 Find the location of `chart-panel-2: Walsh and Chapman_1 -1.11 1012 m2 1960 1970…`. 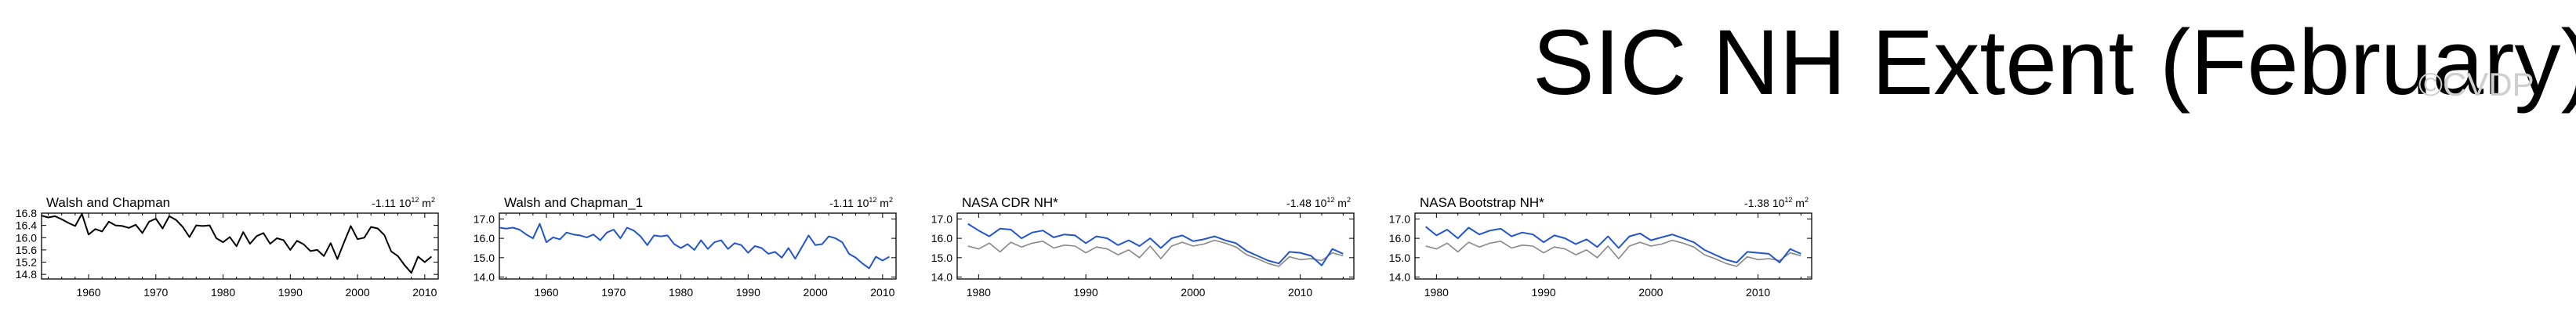

chart-panel-2: Walsh and Chapman_1 -1.11 1012 m2 1960 1970… is located at coordinates (685, 247).